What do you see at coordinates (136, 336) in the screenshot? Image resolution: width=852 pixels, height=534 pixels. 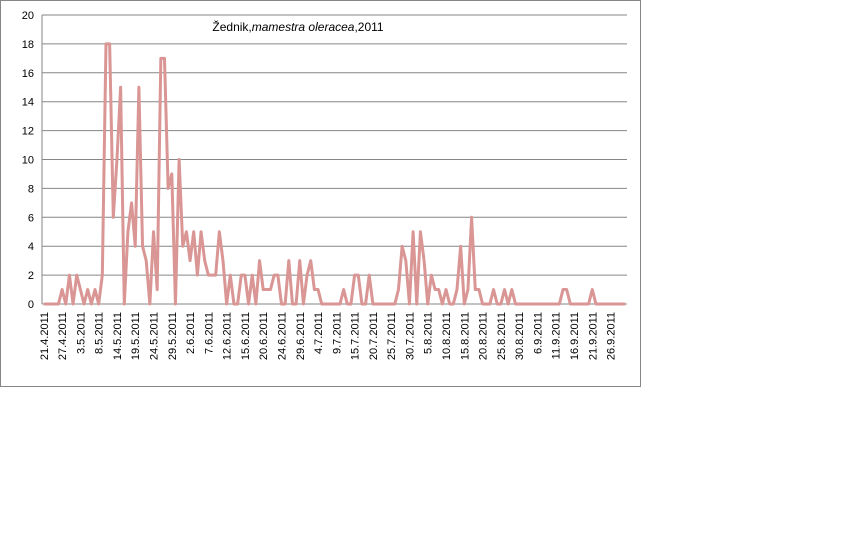 I see `x-tick-label: 19.5.2011` at bounding box center [136, 336].